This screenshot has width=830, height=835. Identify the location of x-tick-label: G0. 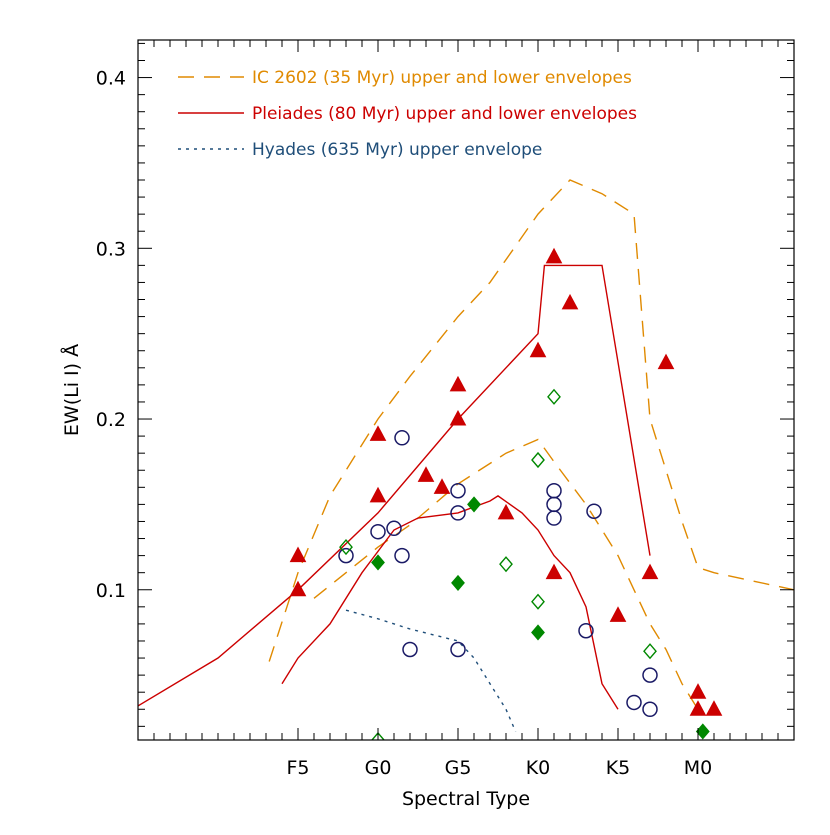
(378, 768).